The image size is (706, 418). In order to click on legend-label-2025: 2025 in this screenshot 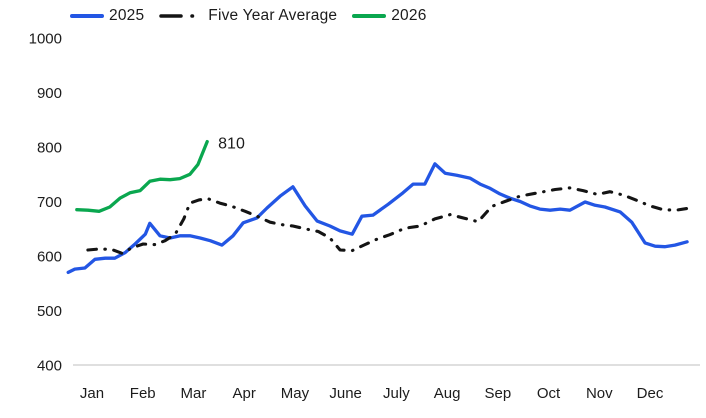, I will do `click(127, 15)`.